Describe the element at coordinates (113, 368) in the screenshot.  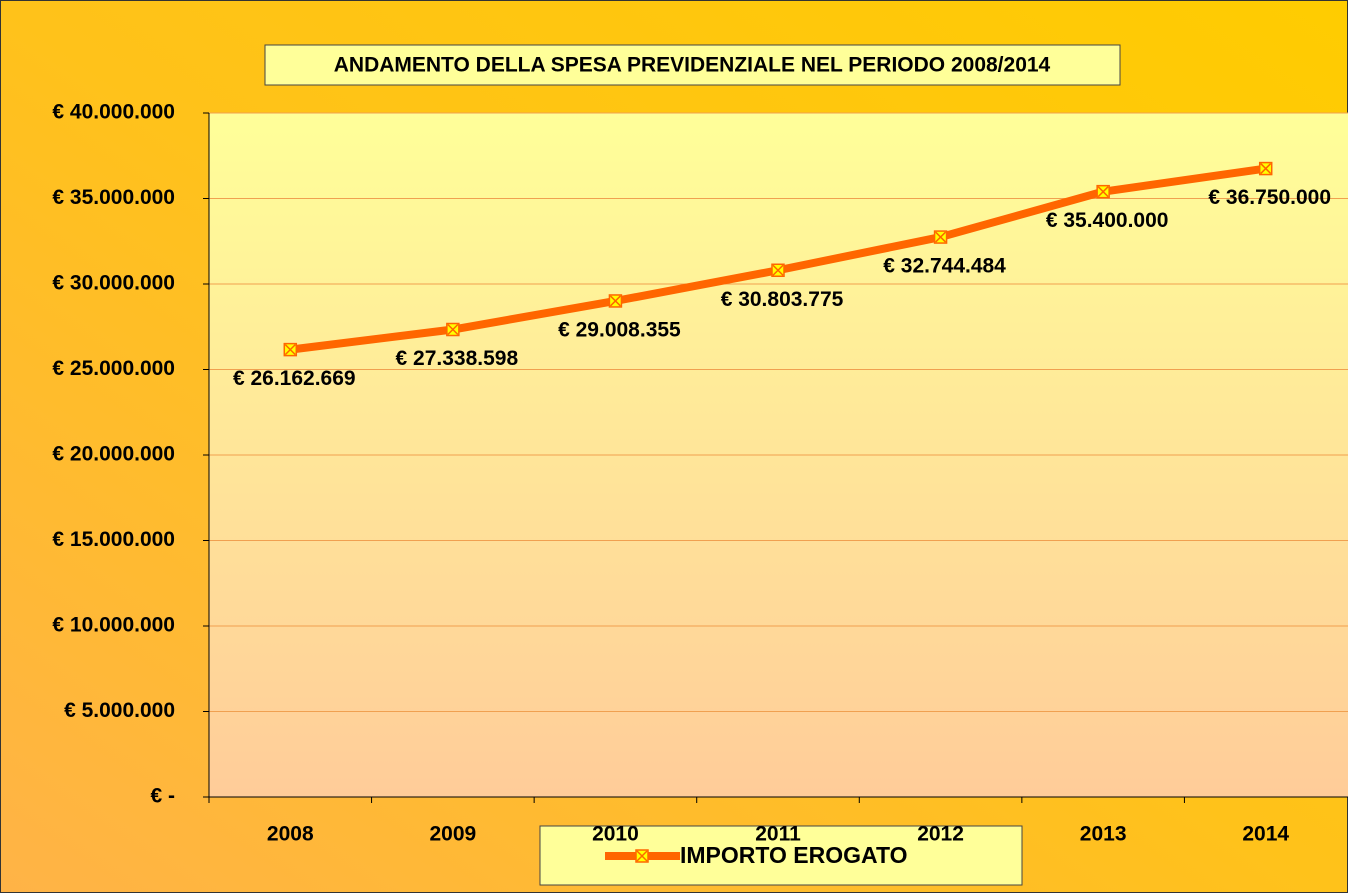
I see `y-tick-label: € 25.000.000` at that location.